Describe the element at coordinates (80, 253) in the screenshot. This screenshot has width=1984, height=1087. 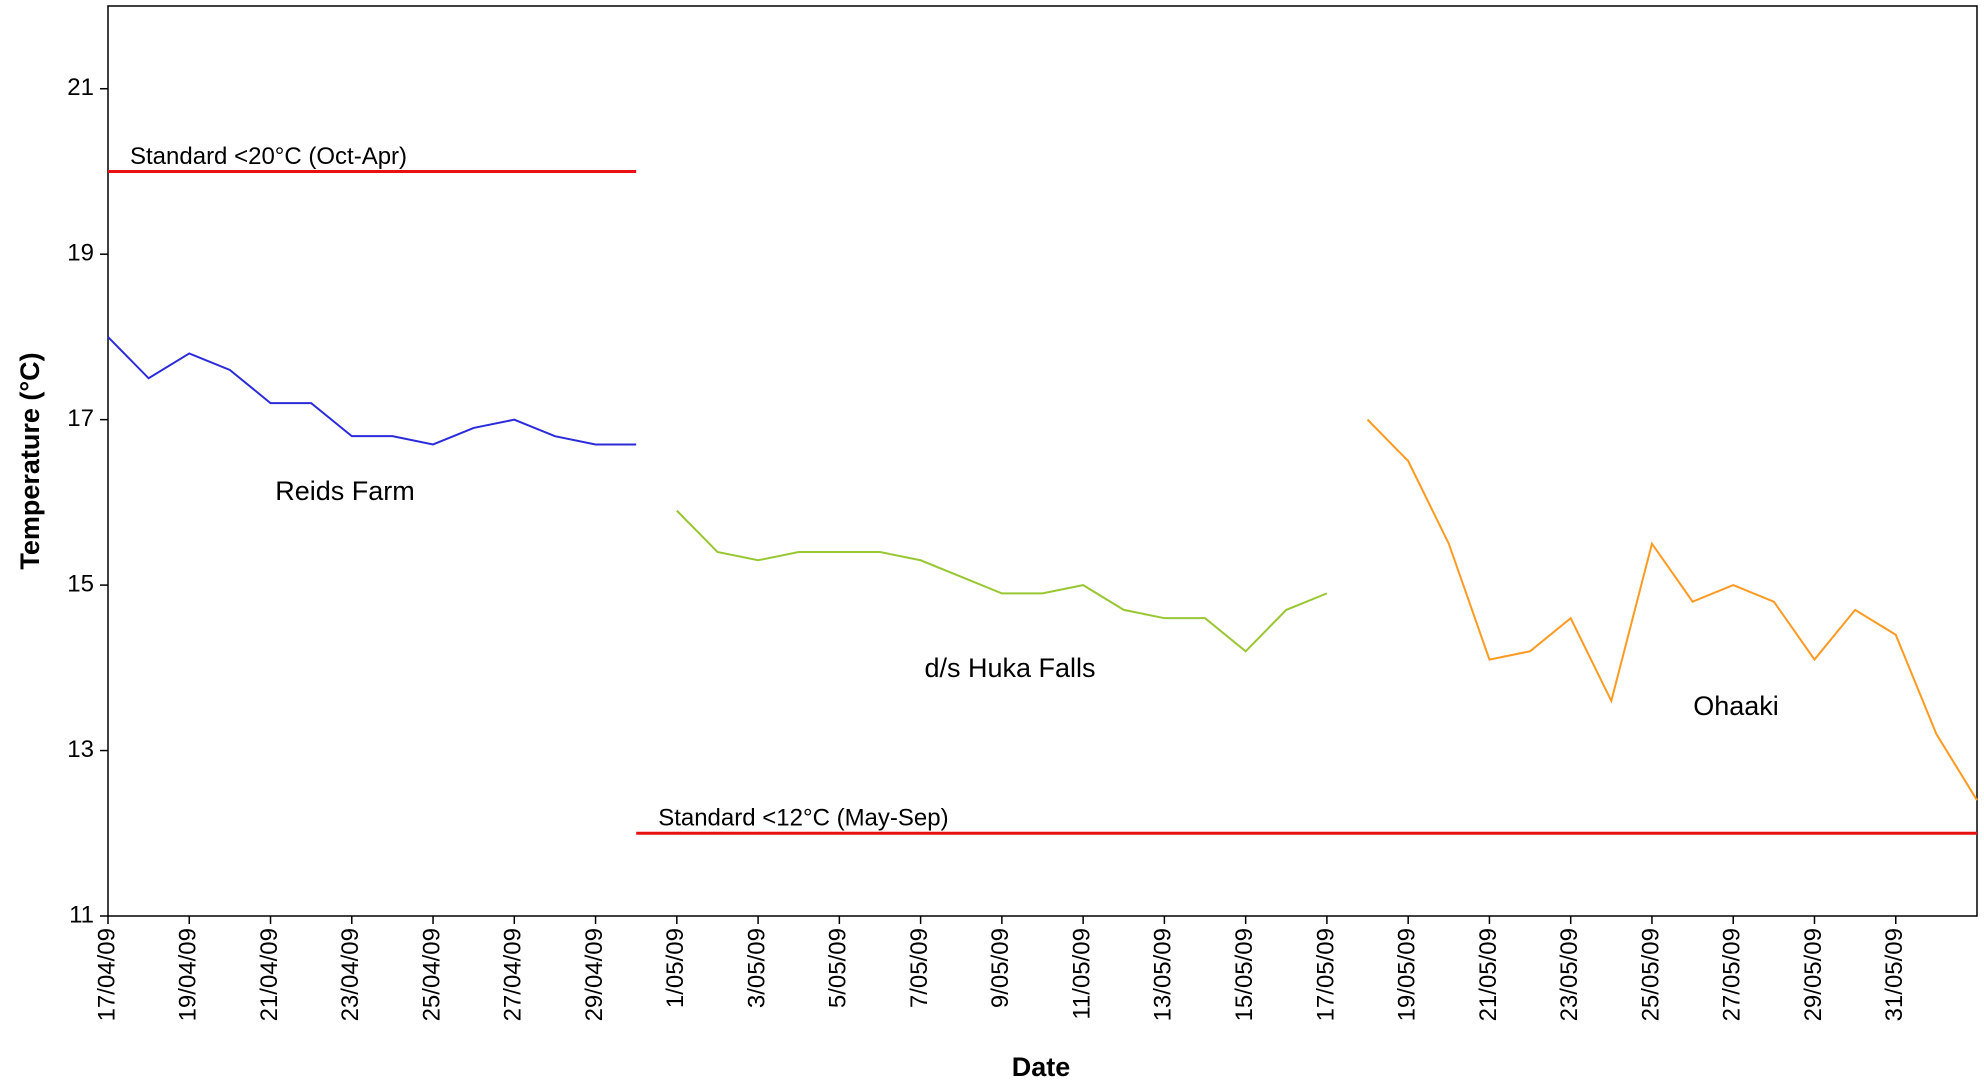
I see `y-tick-label: 19` at that location.